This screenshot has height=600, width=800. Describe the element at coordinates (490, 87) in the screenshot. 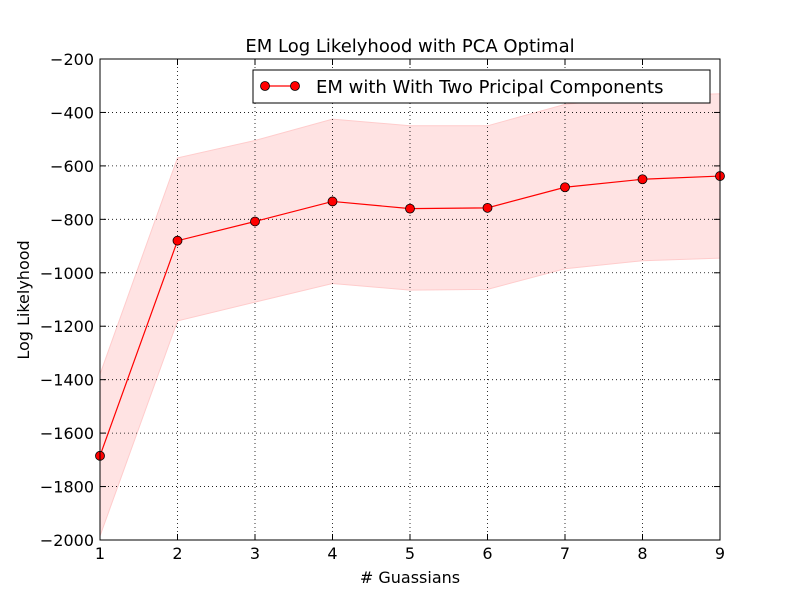

I see `legend-label: EM with With Two Pricipal Components` at that location.